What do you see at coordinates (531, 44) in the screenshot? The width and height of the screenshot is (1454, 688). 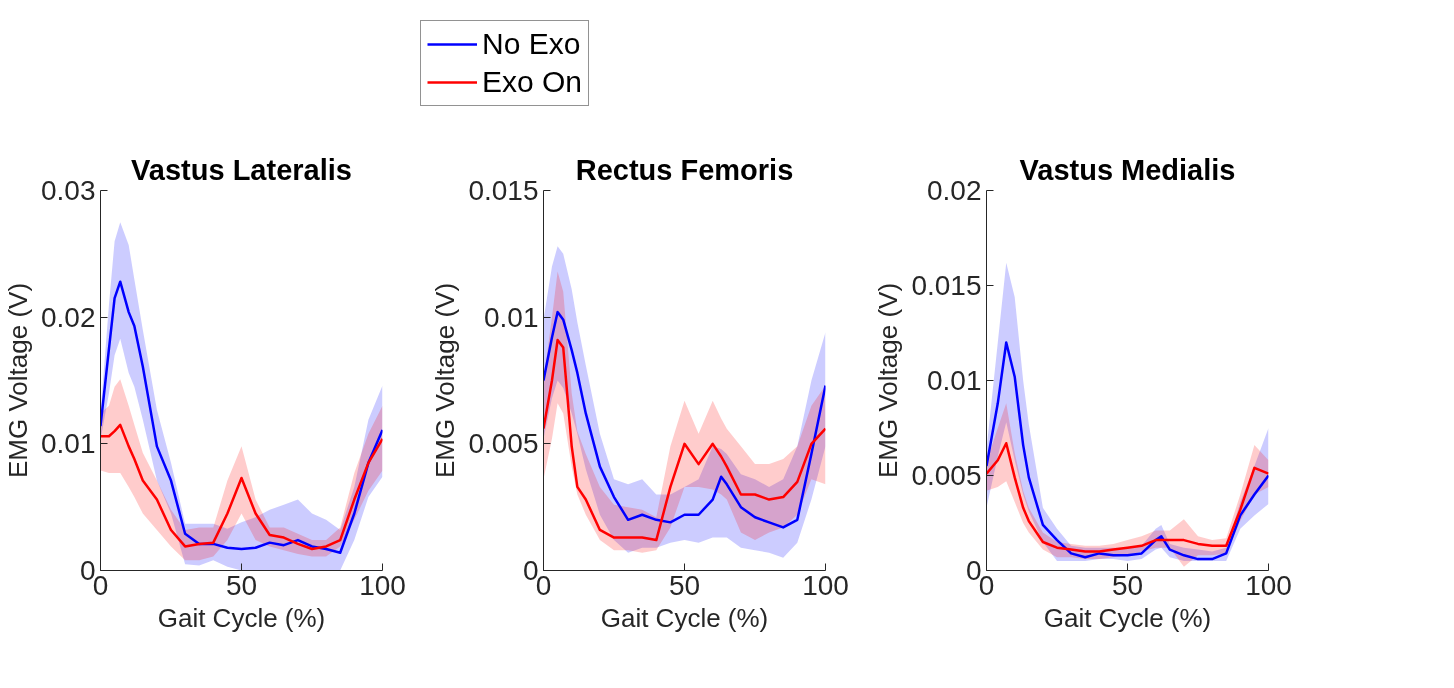 I see `legend-label: No Exo` at bounding box center [531, 44].